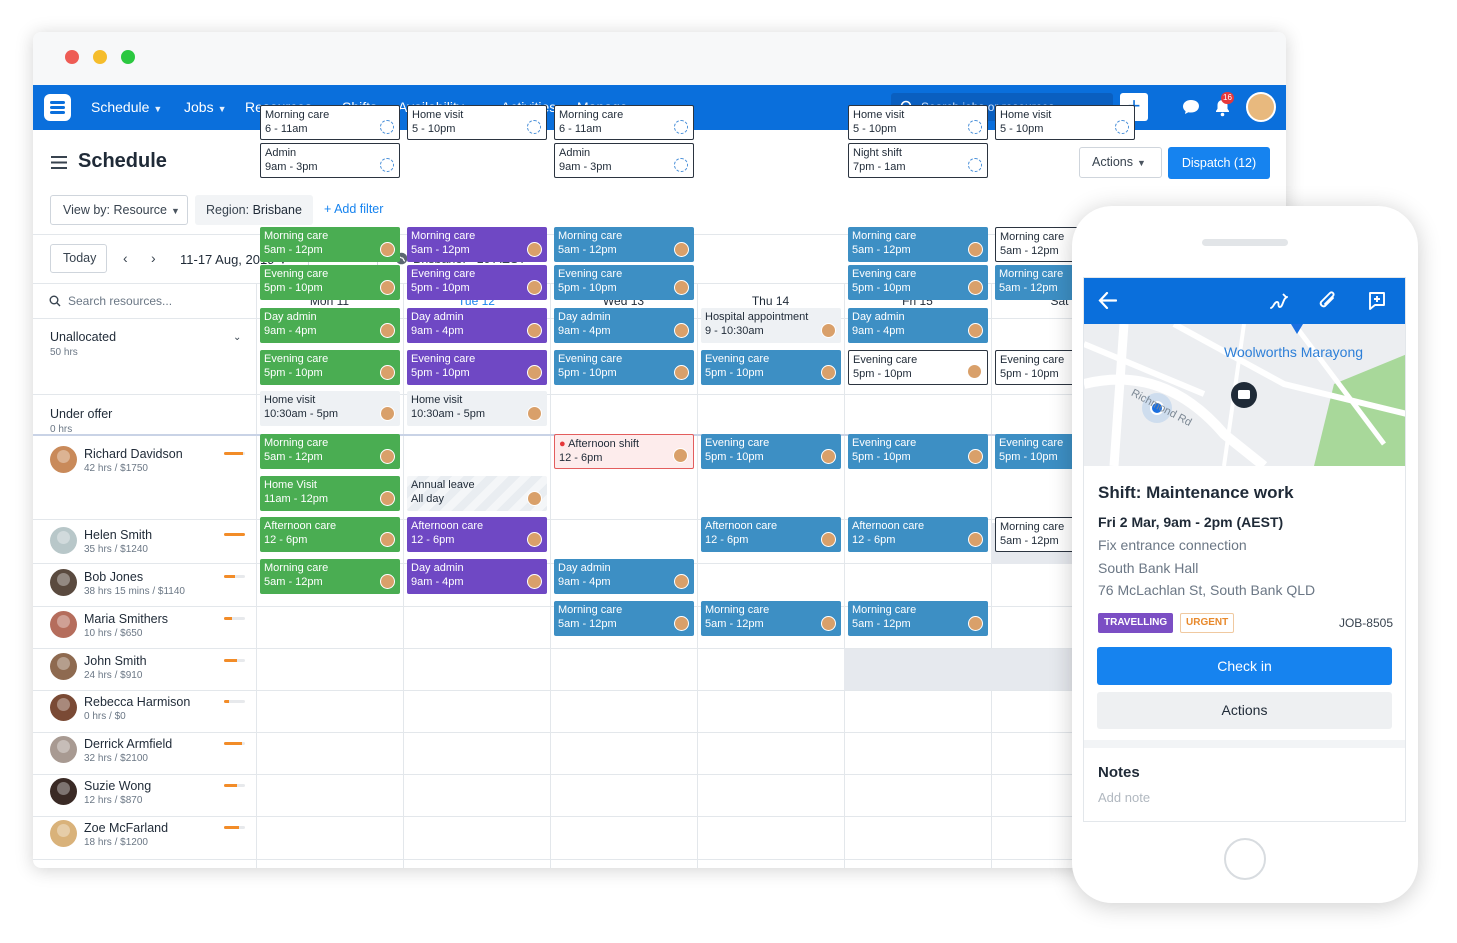 The height and width of the screenshot is (943, 1457). Describe the element at coordinates (1244, 395) in the screenshot. I see `map-view: Woolworths Marayong Richmond Rd` at that location.